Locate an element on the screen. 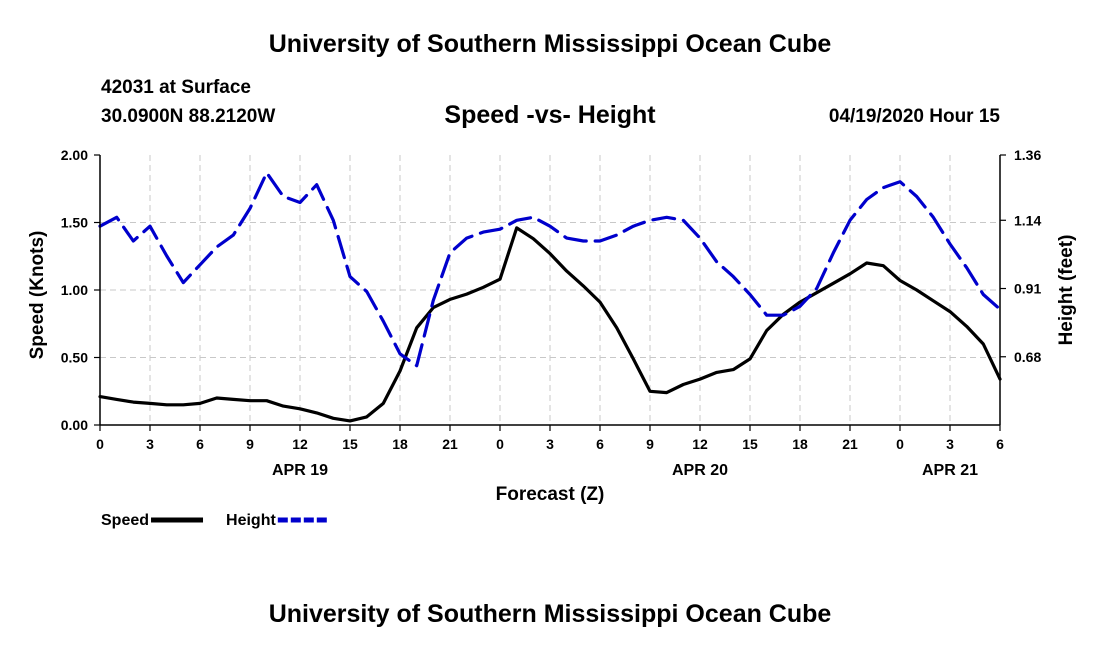 This screenshot has height=650, width=1100. station-label: 42031 at Surface is located at coordinates (176, 87).